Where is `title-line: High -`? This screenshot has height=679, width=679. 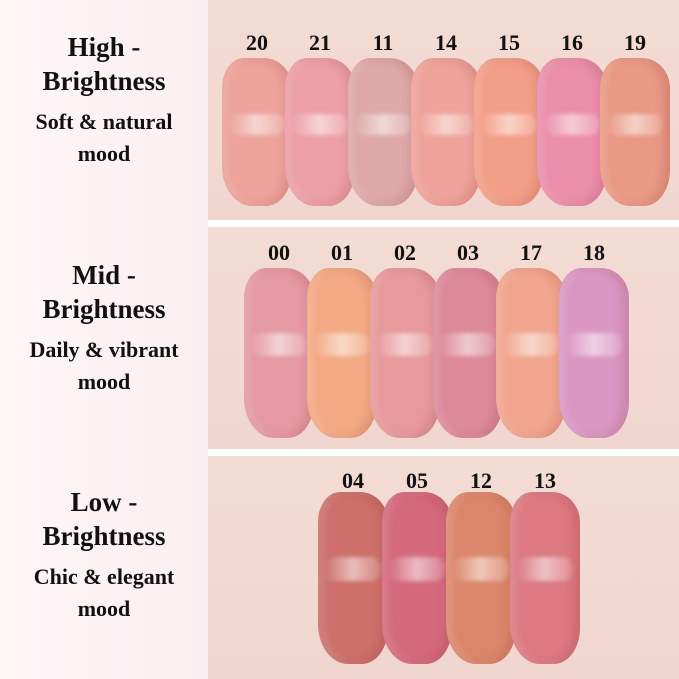
title-line: High - is located at coordinates (104, 47).